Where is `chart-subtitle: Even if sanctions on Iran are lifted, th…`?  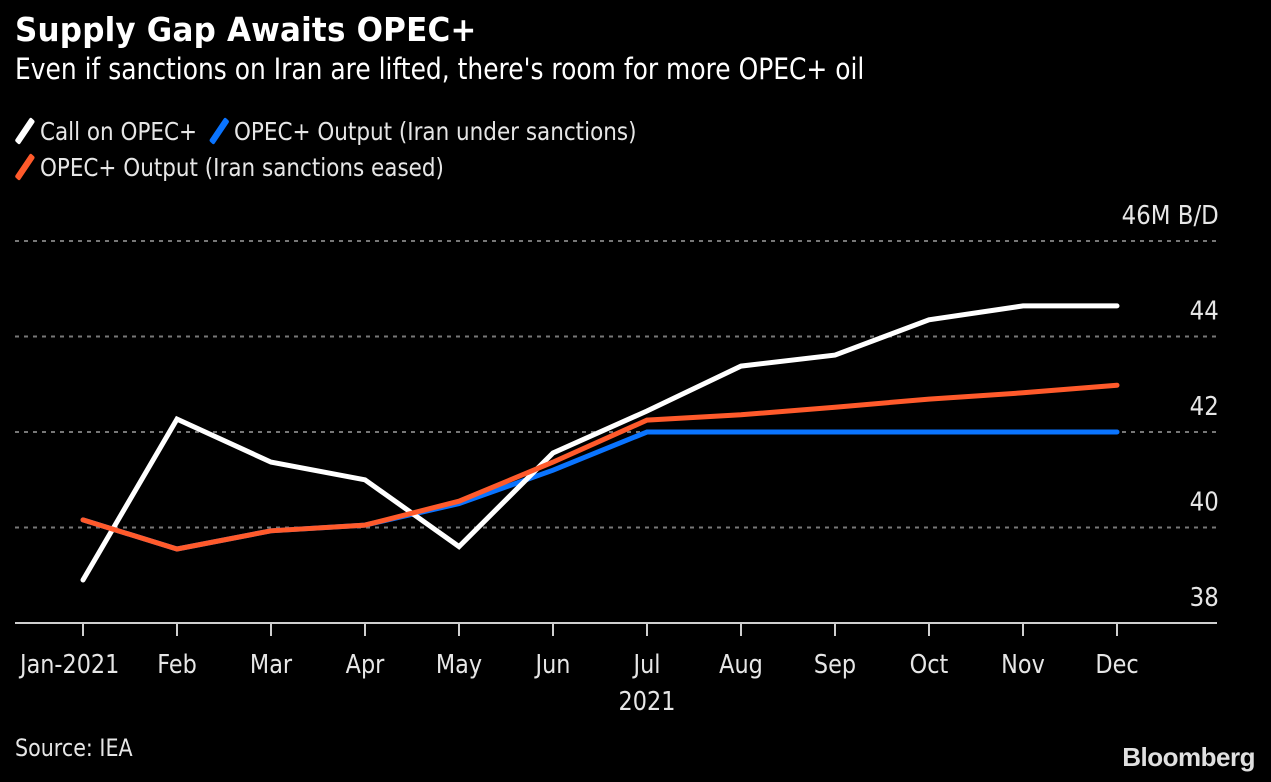
chart-subtitle: Even if sanctions on Iran are lifted, th… is located at coordinates (440, 69).